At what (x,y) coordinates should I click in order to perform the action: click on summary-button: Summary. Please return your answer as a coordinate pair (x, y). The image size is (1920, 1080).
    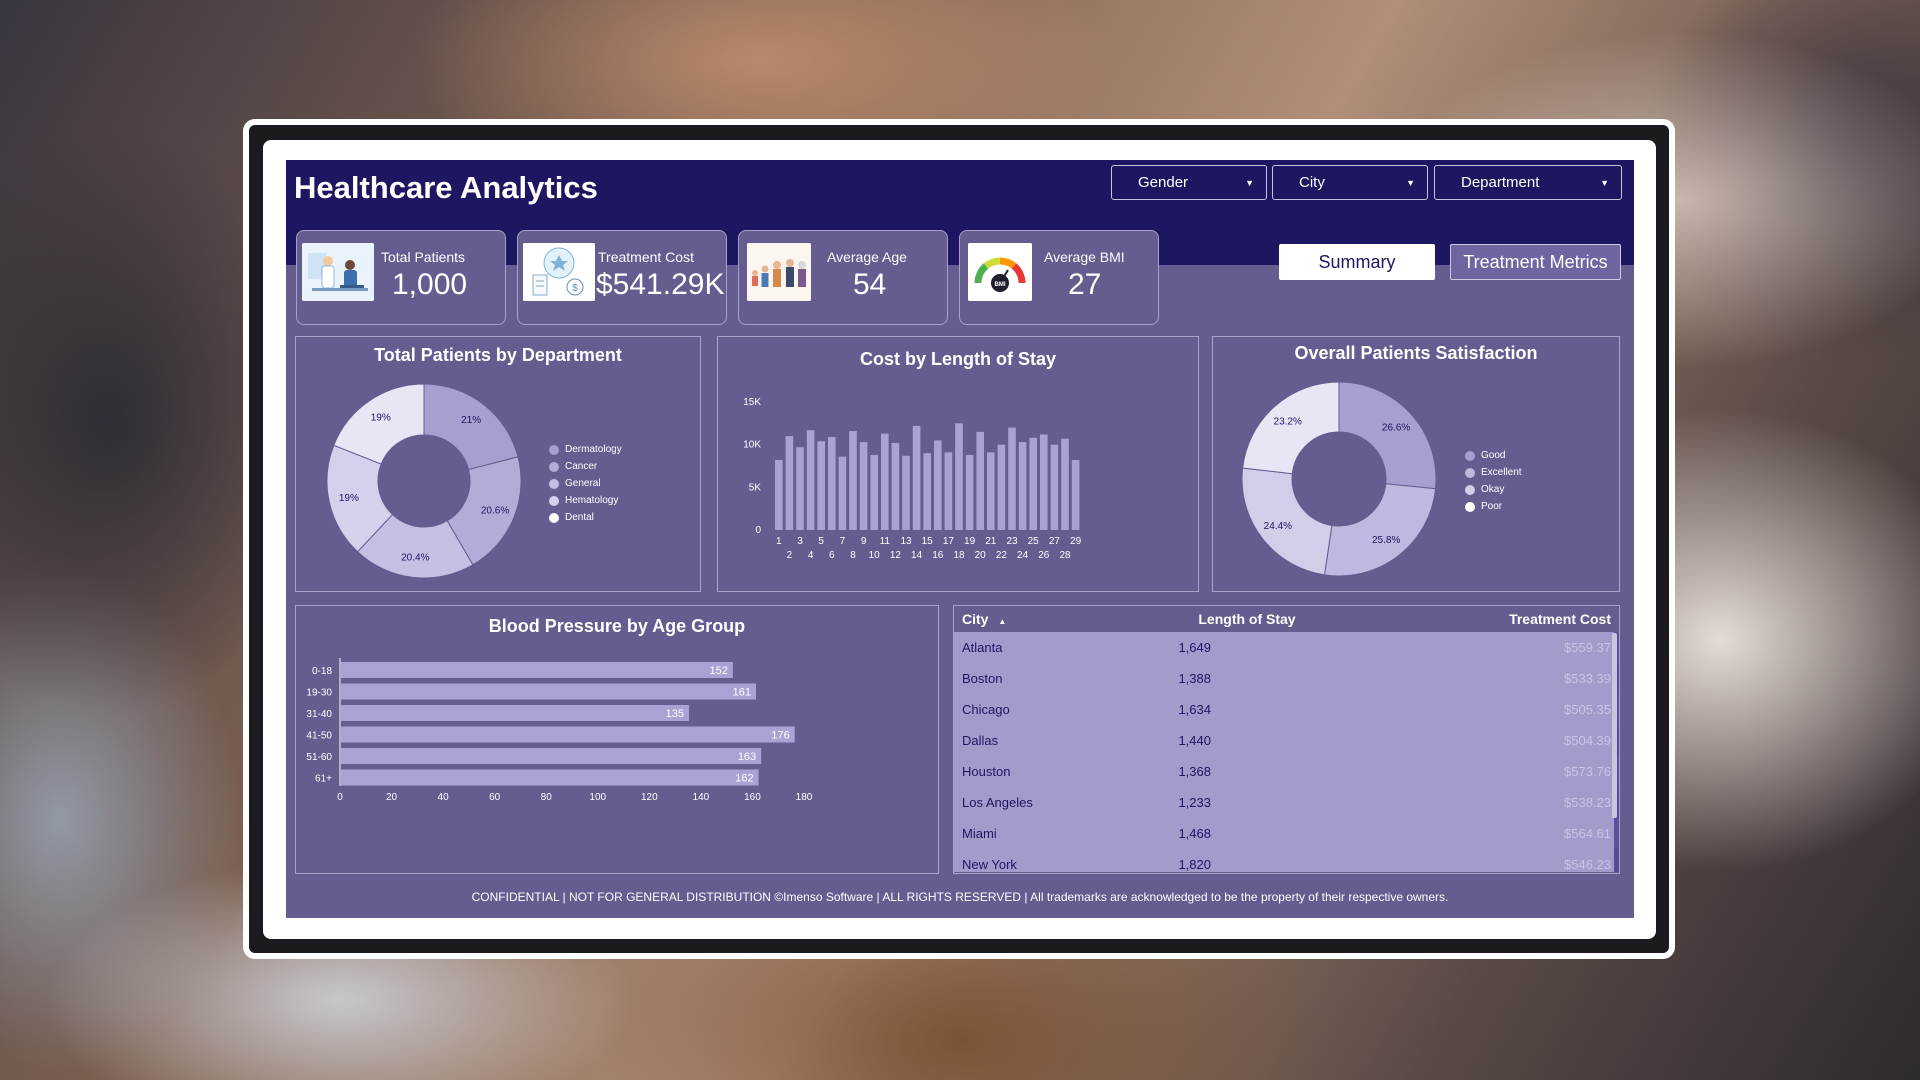
    Looking at the image, I should click on (1357, 262).